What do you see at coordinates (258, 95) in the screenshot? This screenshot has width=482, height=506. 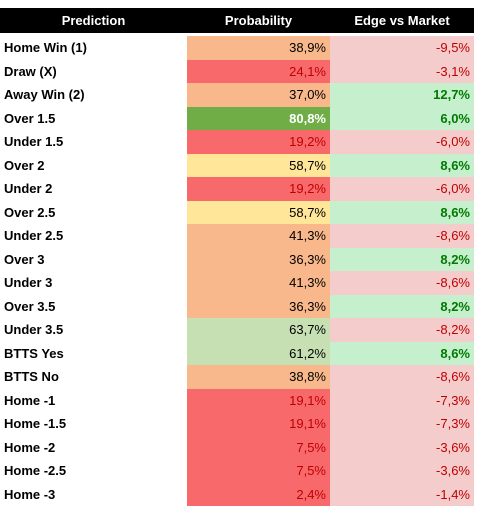 I see `probability-cell: 37,0%` at bounding box center [258, 95].